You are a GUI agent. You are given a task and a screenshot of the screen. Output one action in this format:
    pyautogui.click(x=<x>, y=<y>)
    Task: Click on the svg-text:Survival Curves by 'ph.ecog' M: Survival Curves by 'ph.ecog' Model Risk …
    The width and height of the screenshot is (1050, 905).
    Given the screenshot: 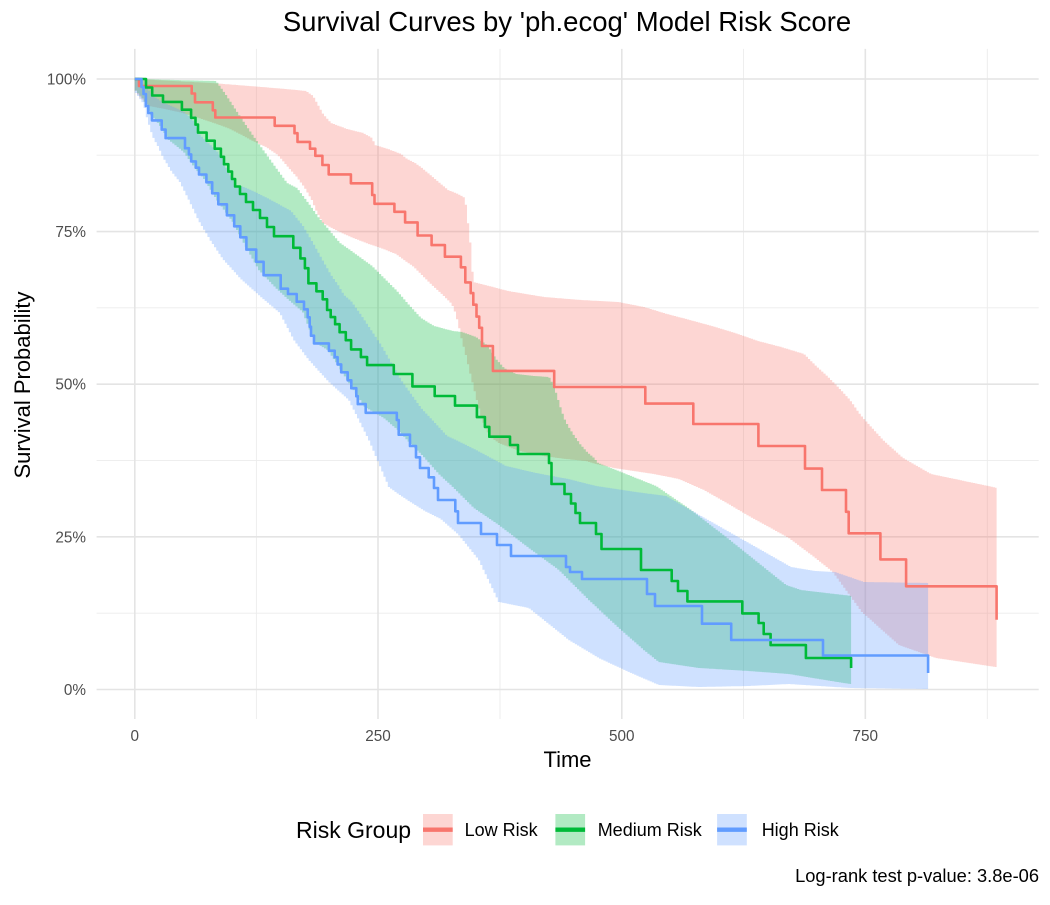 What is the action you would take?
    pyautogui.click(x=567, y=21)
    